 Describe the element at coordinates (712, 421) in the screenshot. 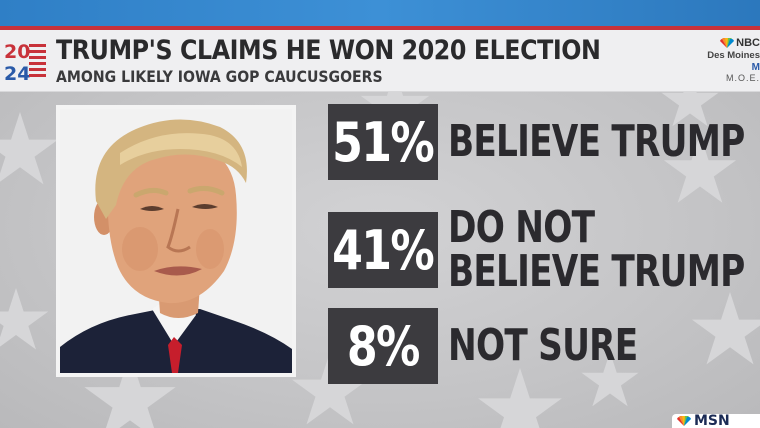

I see `network-bug-text: MSN` at that location.